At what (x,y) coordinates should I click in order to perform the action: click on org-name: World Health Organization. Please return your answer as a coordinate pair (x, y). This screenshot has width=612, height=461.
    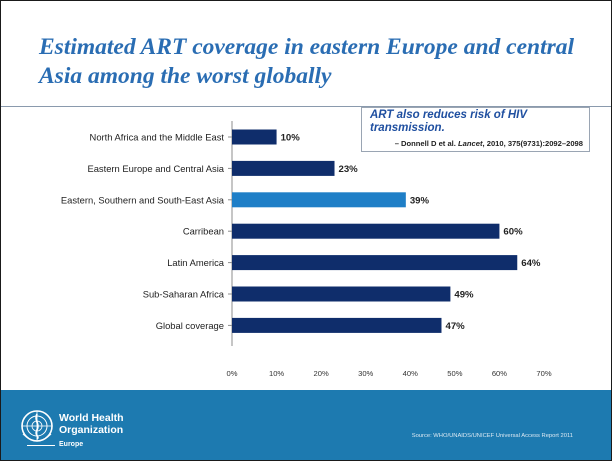
    Looking at the image, I should click on (91, 424).